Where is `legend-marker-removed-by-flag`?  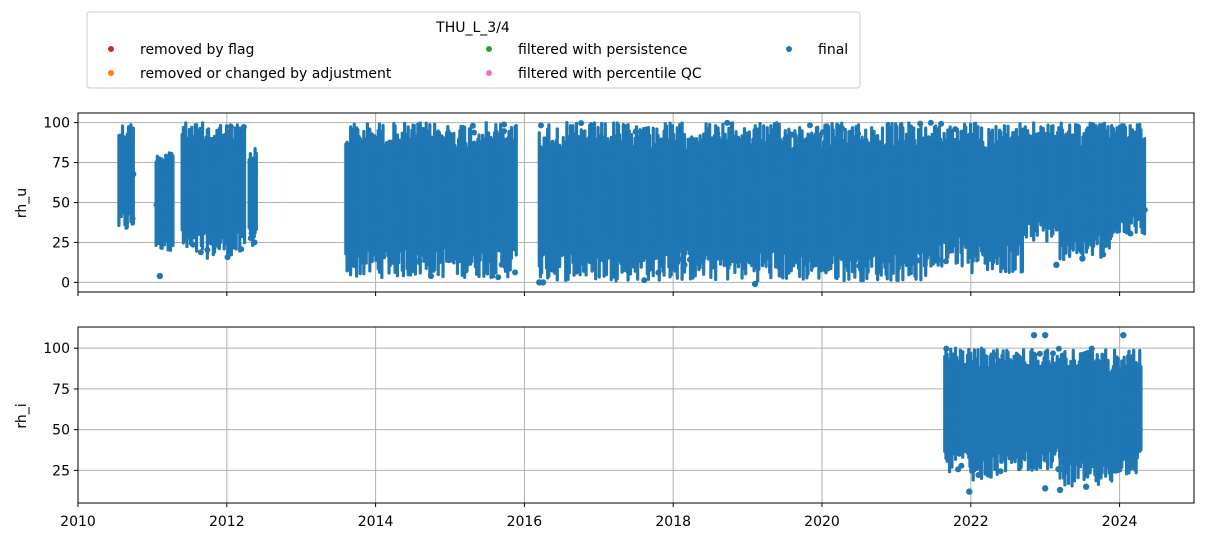
legend-marker-removed-by-flag is located at coordinates (111, 49).